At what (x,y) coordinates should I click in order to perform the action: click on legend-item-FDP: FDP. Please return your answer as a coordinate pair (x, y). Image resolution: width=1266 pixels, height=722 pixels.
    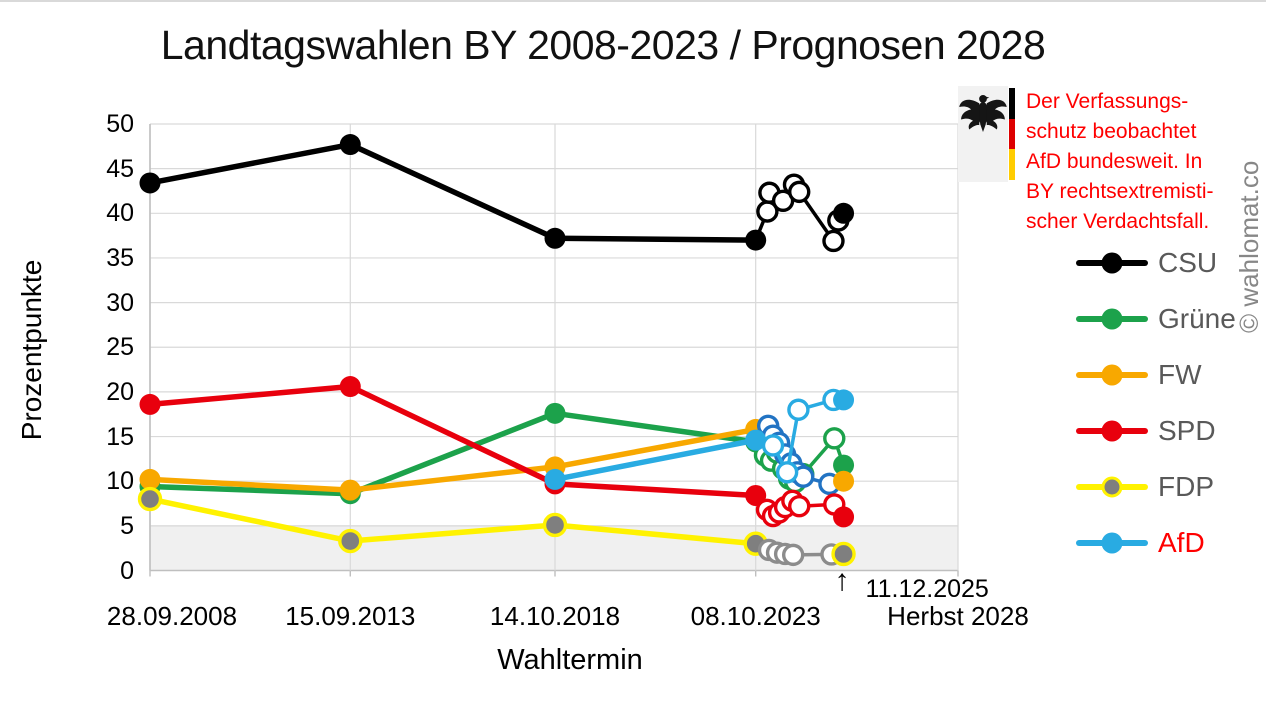
    Looking at the image, I should click on (1145, 487).